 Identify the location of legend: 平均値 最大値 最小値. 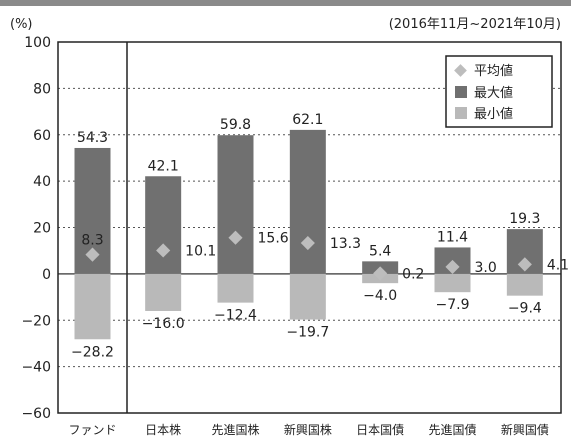
(499, 91).